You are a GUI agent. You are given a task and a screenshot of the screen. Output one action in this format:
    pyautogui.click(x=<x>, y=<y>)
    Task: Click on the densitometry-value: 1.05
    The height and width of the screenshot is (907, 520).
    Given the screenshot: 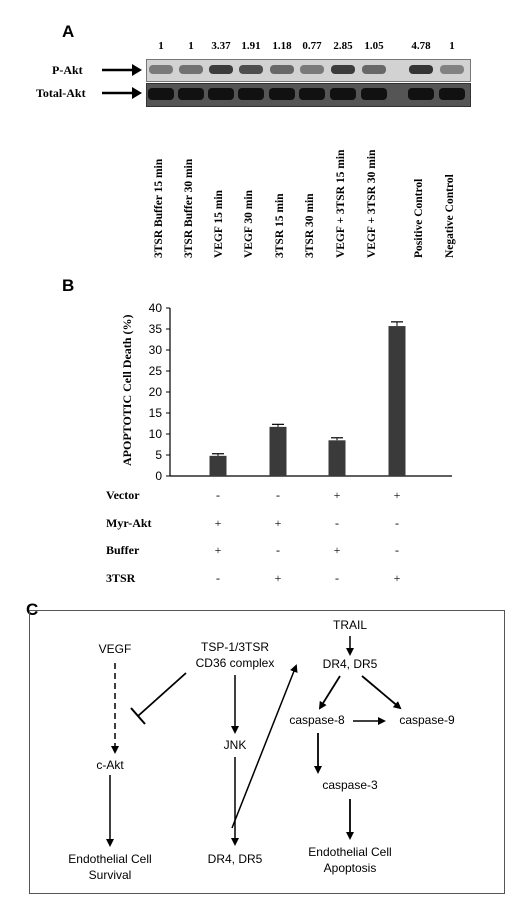 What is the action you would take?
    pyautogui.click(x=374, y=46)
    